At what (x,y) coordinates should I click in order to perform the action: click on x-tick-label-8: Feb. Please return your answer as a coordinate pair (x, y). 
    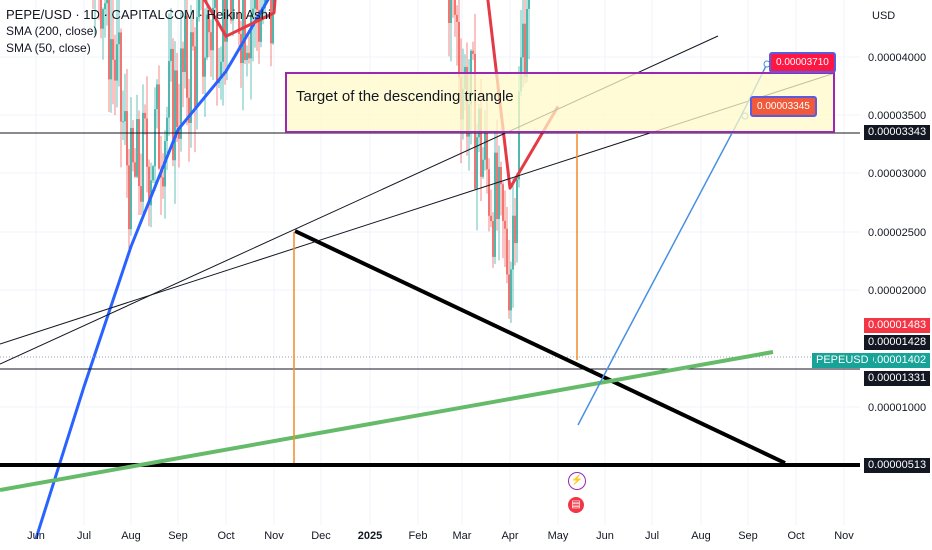
    Looking at the image, I should click on (418, 536).